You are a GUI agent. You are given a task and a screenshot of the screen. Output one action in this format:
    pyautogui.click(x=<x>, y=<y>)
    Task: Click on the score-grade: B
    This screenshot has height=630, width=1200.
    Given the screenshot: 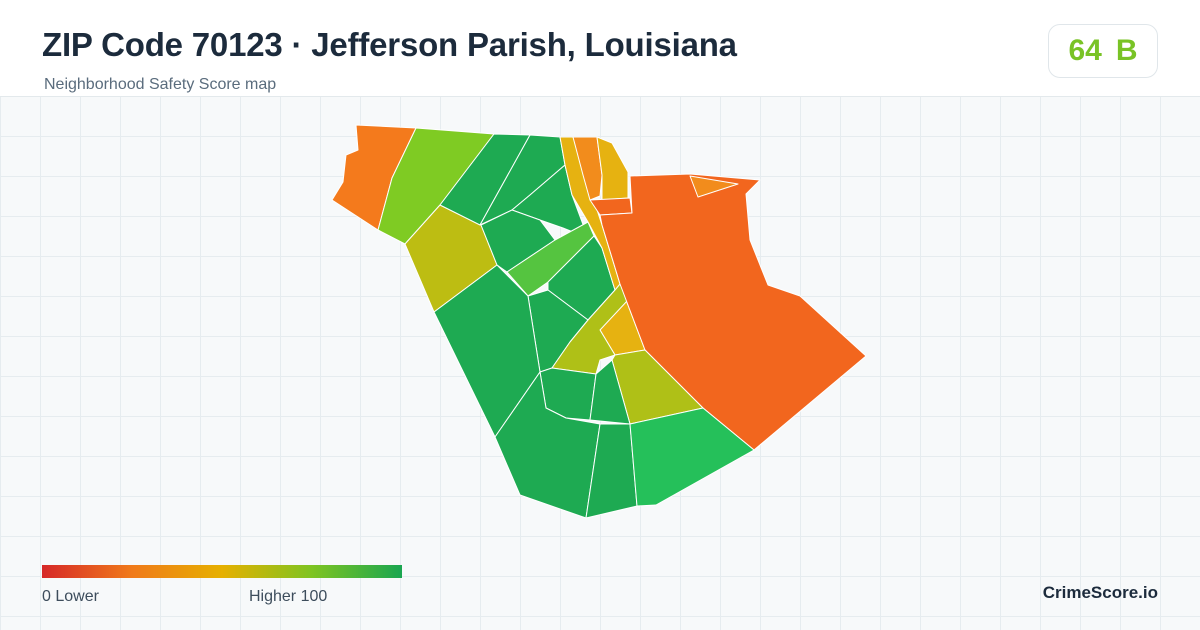 What is the action you would take?
    pyautogui.click(x=1126, y=50)
    